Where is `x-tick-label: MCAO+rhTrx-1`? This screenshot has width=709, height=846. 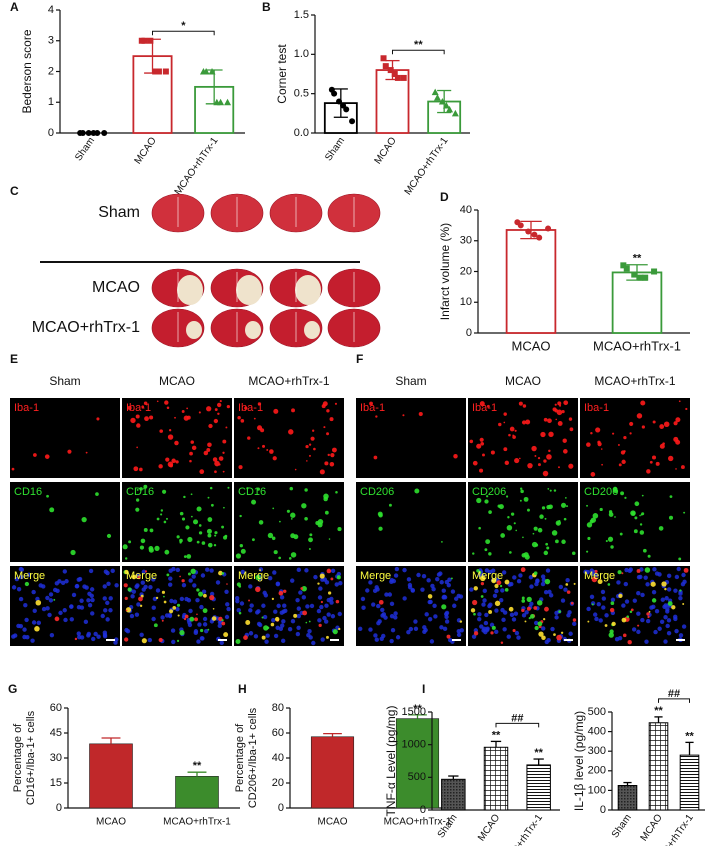 x-tick-label: MCAO+rhTrx-1 is located at coordinates (197, 166).